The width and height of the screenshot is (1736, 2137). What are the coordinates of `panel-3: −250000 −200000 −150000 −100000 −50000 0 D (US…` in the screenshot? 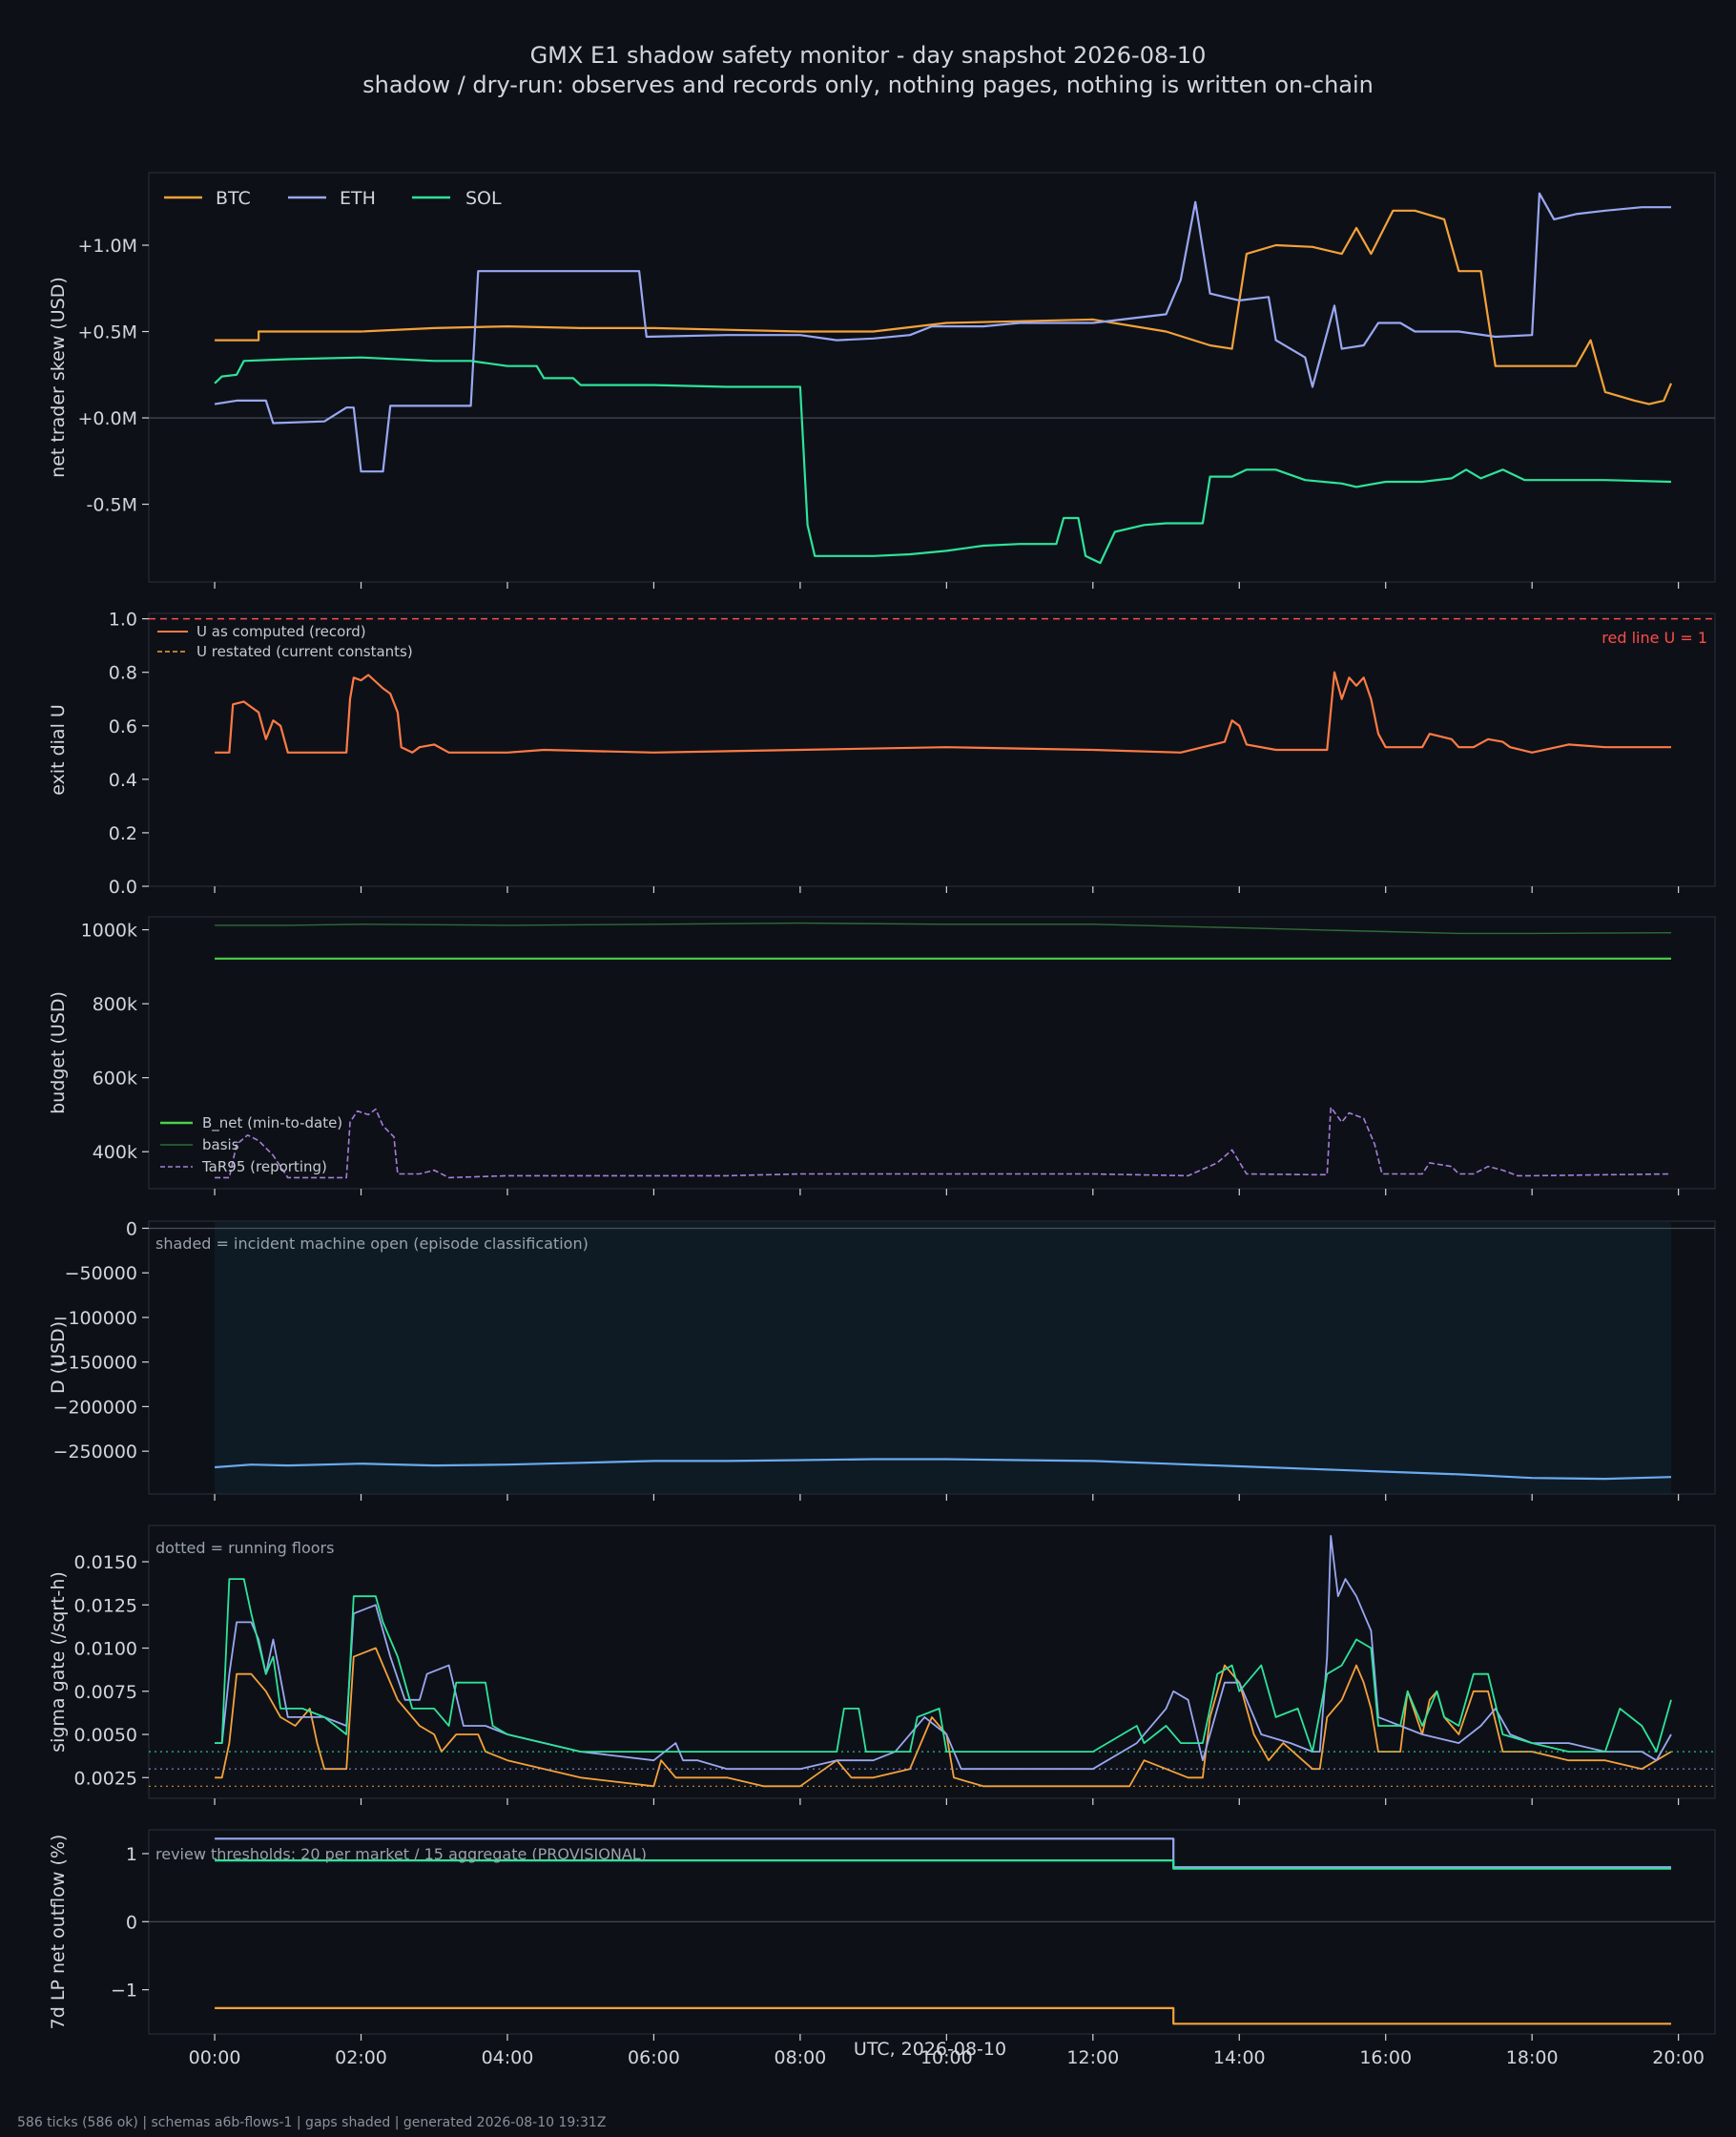 It's located at (882, 1359).